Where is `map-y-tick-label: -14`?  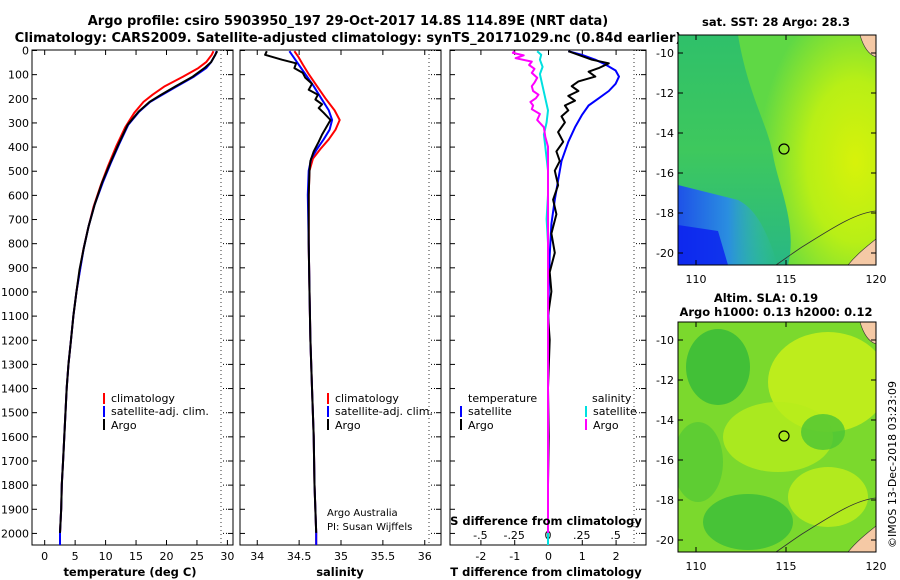 map-y-tick-label: -14 is located at coordinates (665, 133).